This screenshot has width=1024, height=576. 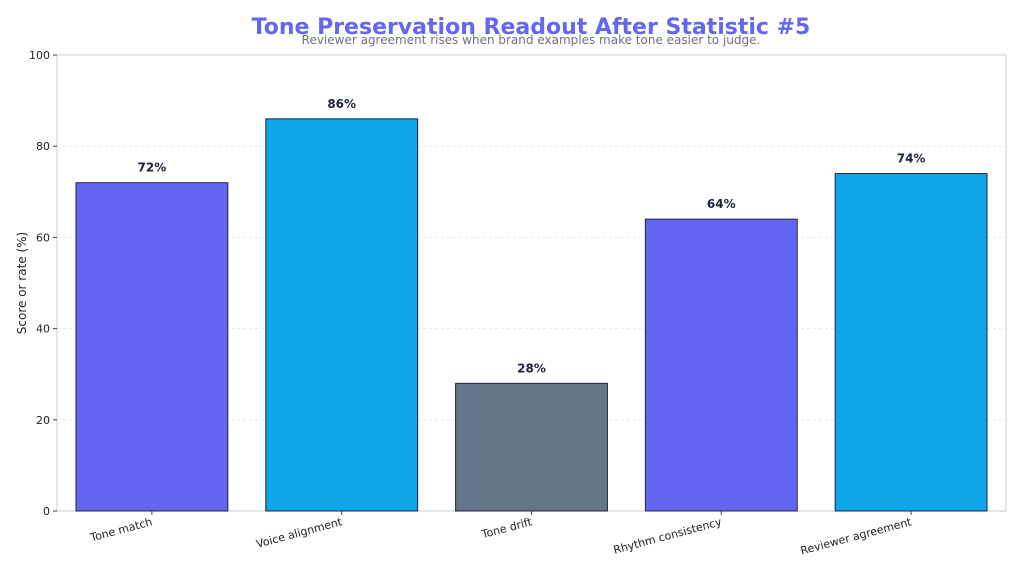 What do you see at coordinates (22, 283) in the screenshot?
I see `y-axis-label: Score or rate (%)` at bounding box center [22, 283].